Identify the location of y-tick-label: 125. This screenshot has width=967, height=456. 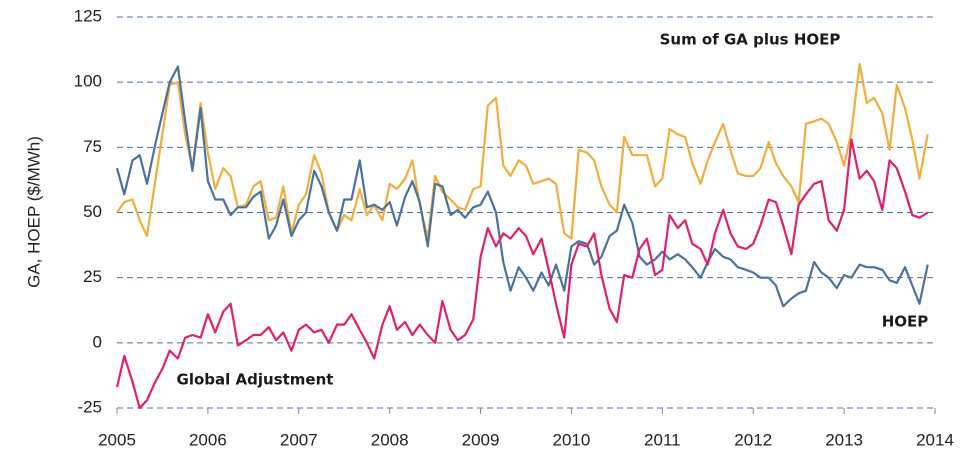
(88, 15).